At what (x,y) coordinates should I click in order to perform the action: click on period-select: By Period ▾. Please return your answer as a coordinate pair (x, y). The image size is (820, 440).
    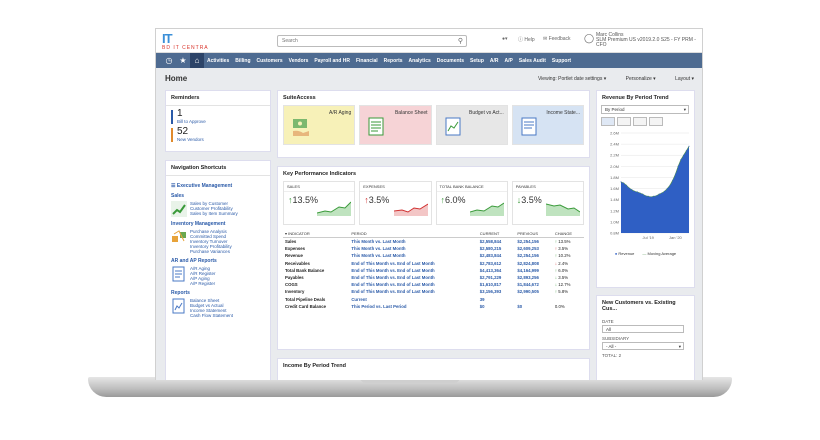
    Looking at the image, I should click on (645, 109).